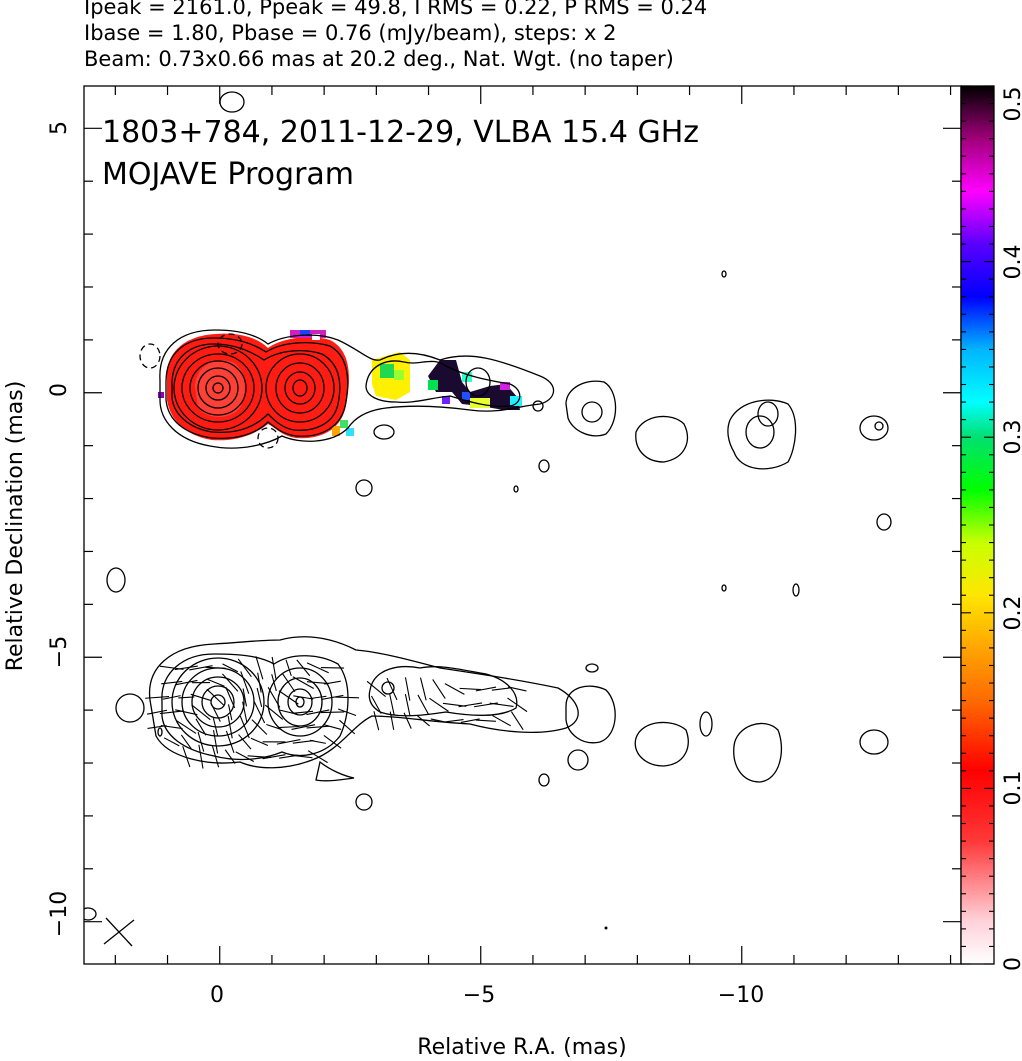 The image size is (1022, 1061). What do you see at coordinates (478, 382) in the screenshot?
I see `jet-contour-small` at bounding box center [478, 382].